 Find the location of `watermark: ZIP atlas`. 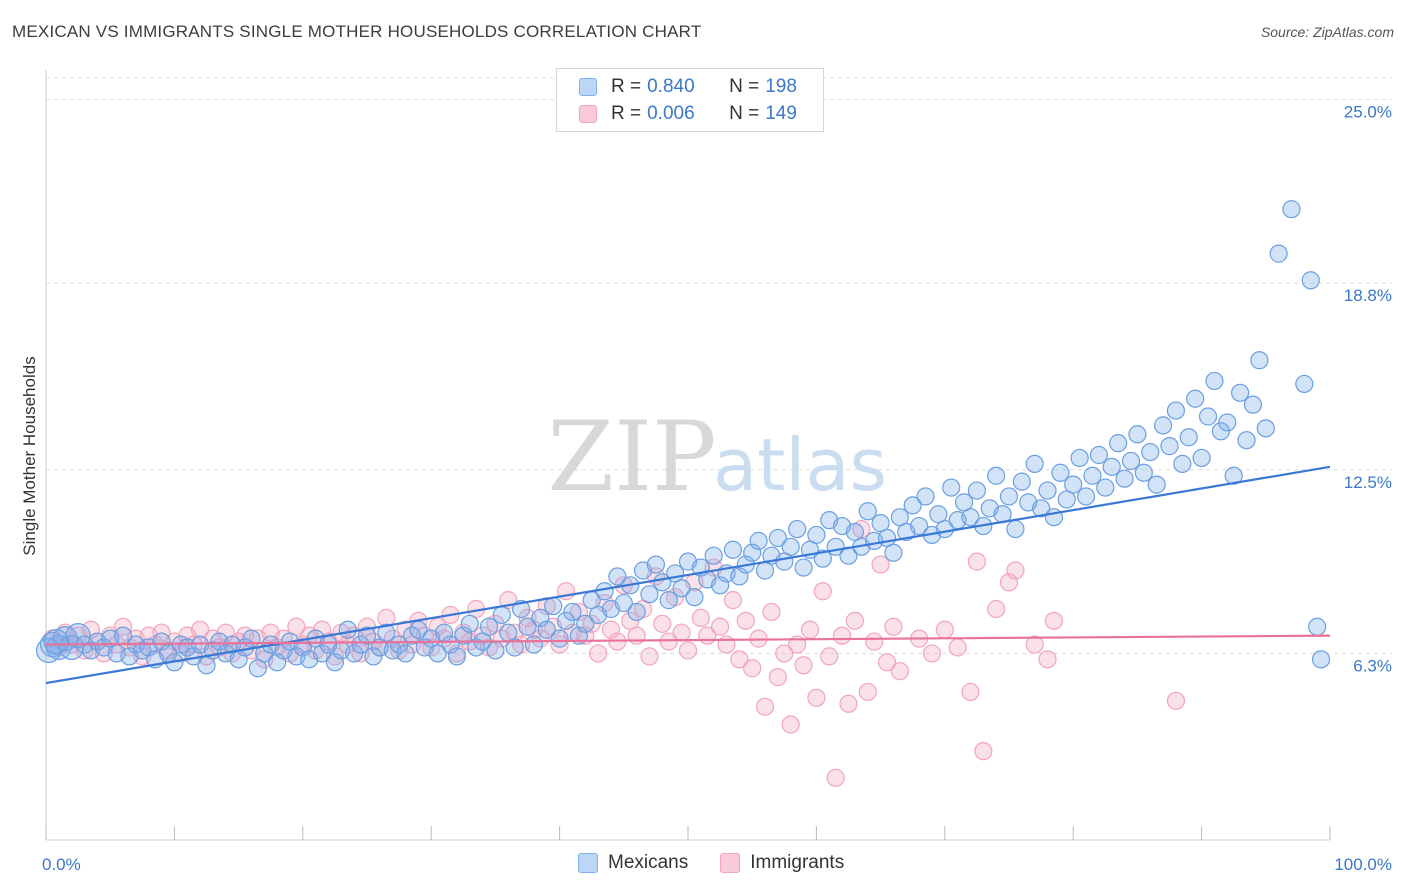

watermark: ZIP atlas is located at coordinates (717, 457).